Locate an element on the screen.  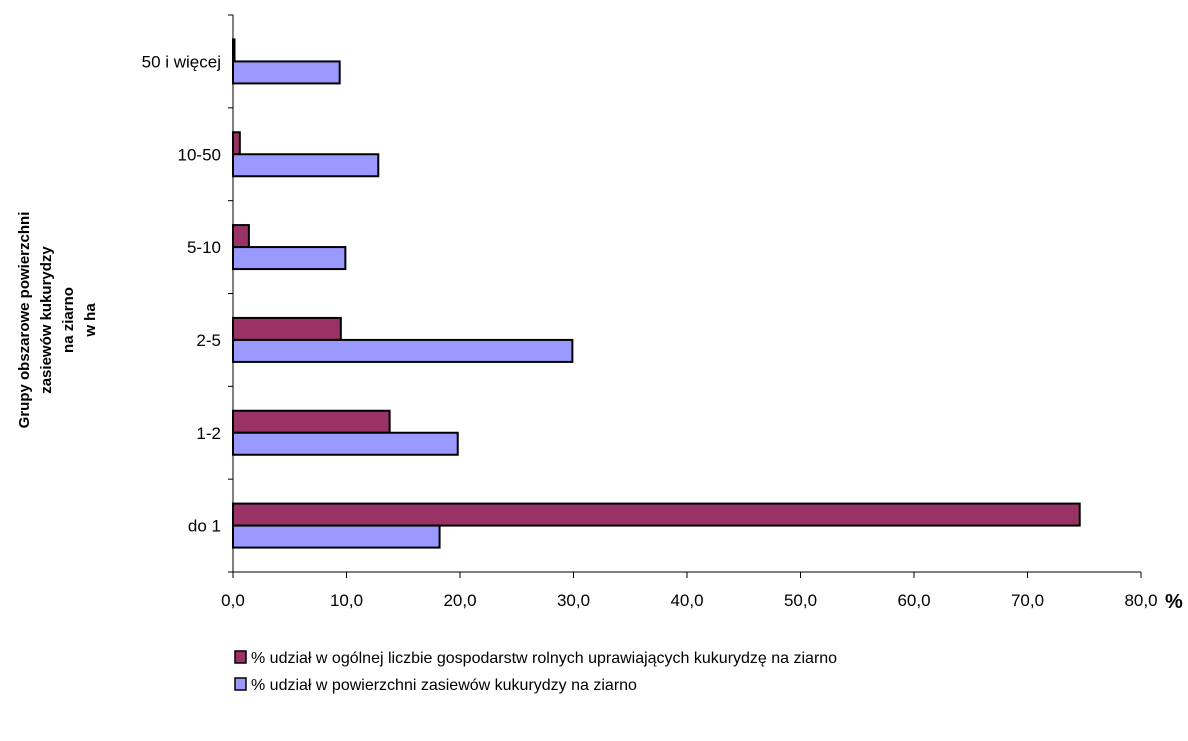
y-tick-label: 5-10 is located at coordinates (204, 247).